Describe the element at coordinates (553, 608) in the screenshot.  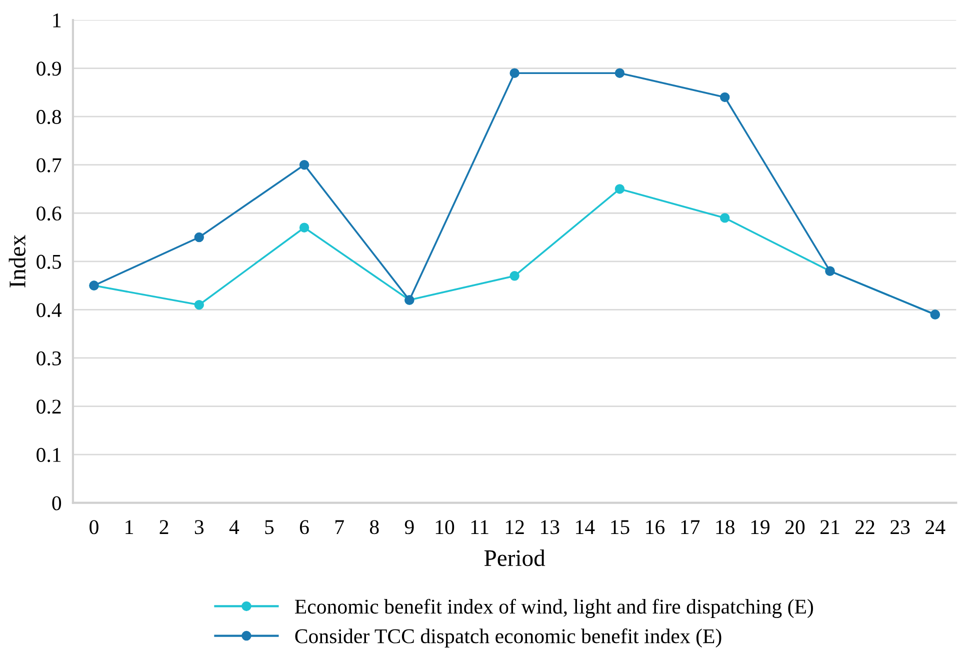
I see `legend-label: Economic benefit index of wind, light and fire dispatching (E)` at that location.